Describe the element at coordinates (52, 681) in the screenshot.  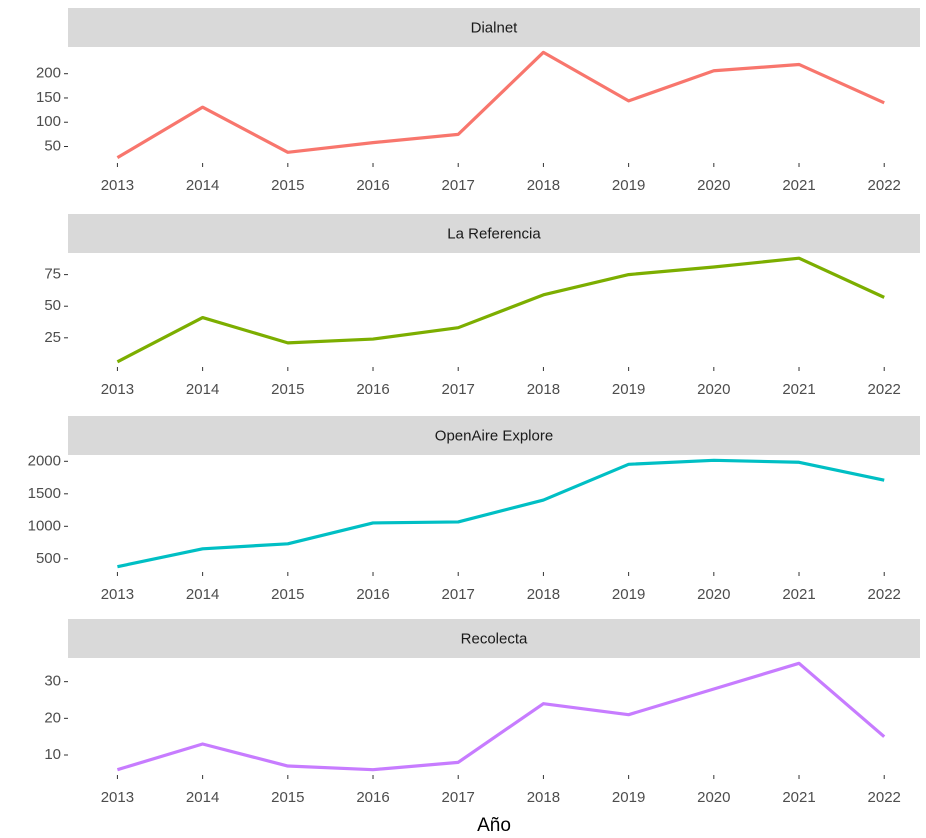
I see `y-tick-label: 30` at that location.